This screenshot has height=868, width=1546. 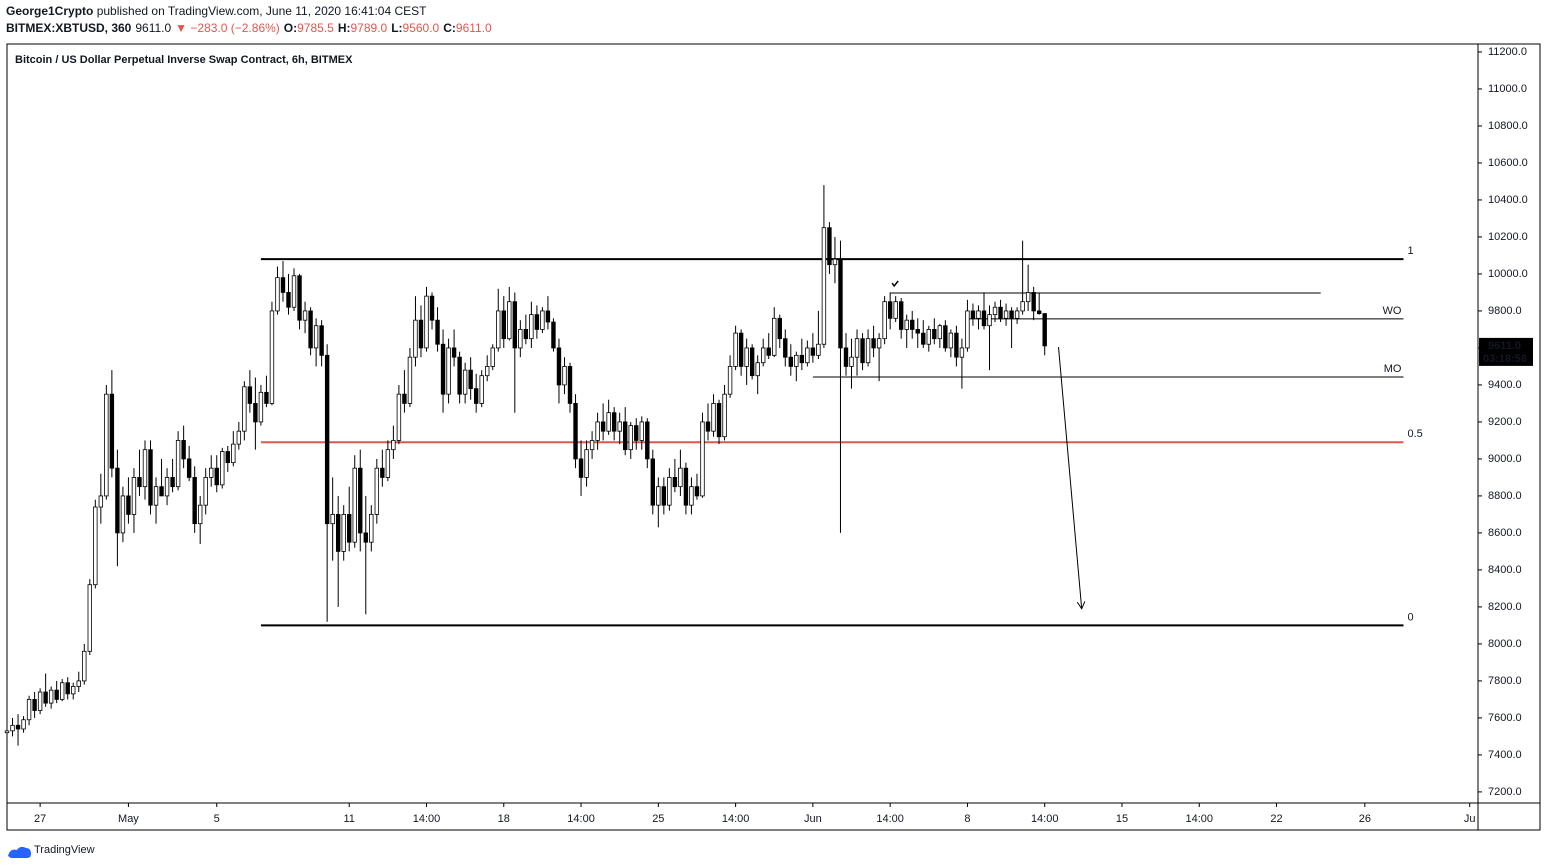 I want to click on y-tick-label: 8400.0, so click(x=1505, y=570).